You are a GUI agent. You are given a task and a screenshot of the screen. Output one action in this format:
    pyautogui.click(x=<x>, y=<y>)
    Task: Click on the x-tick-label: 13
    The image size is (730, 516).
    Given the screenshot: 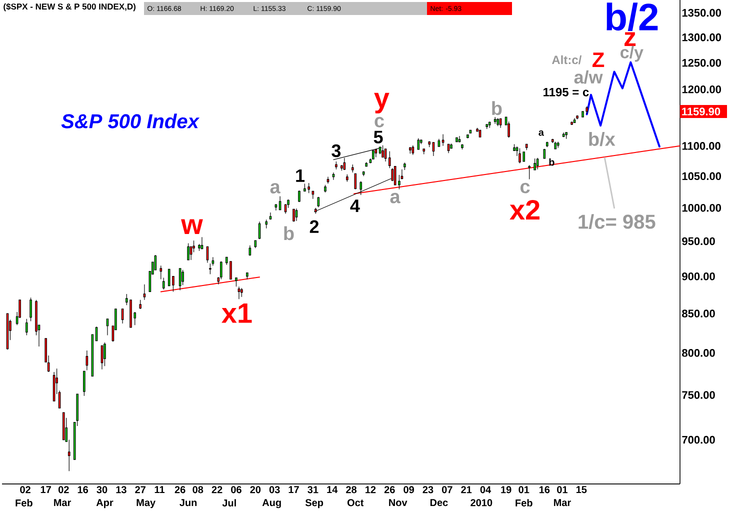 What is the action you would take?
    pyautogui.click(x=121, y=490)
    